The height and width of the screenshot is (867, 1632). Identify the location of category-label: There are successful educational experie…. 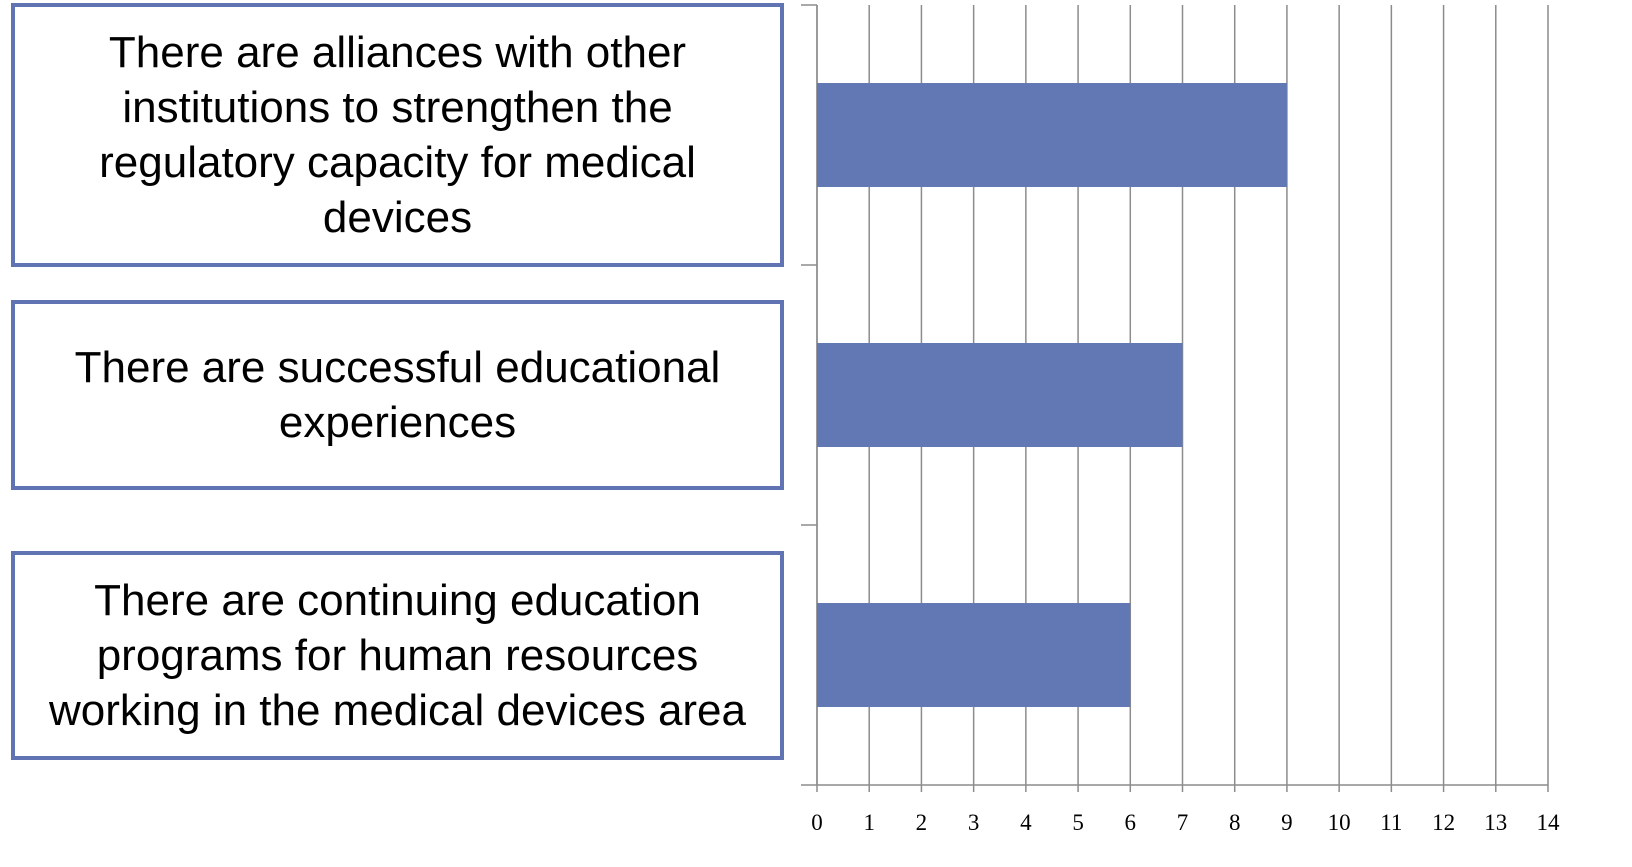
(397, 395).